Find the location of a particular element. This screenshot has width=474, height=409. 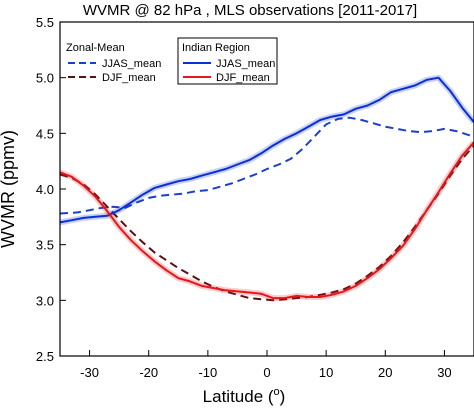

x-axis-title-degree: o is located at coordinates (277, 392).